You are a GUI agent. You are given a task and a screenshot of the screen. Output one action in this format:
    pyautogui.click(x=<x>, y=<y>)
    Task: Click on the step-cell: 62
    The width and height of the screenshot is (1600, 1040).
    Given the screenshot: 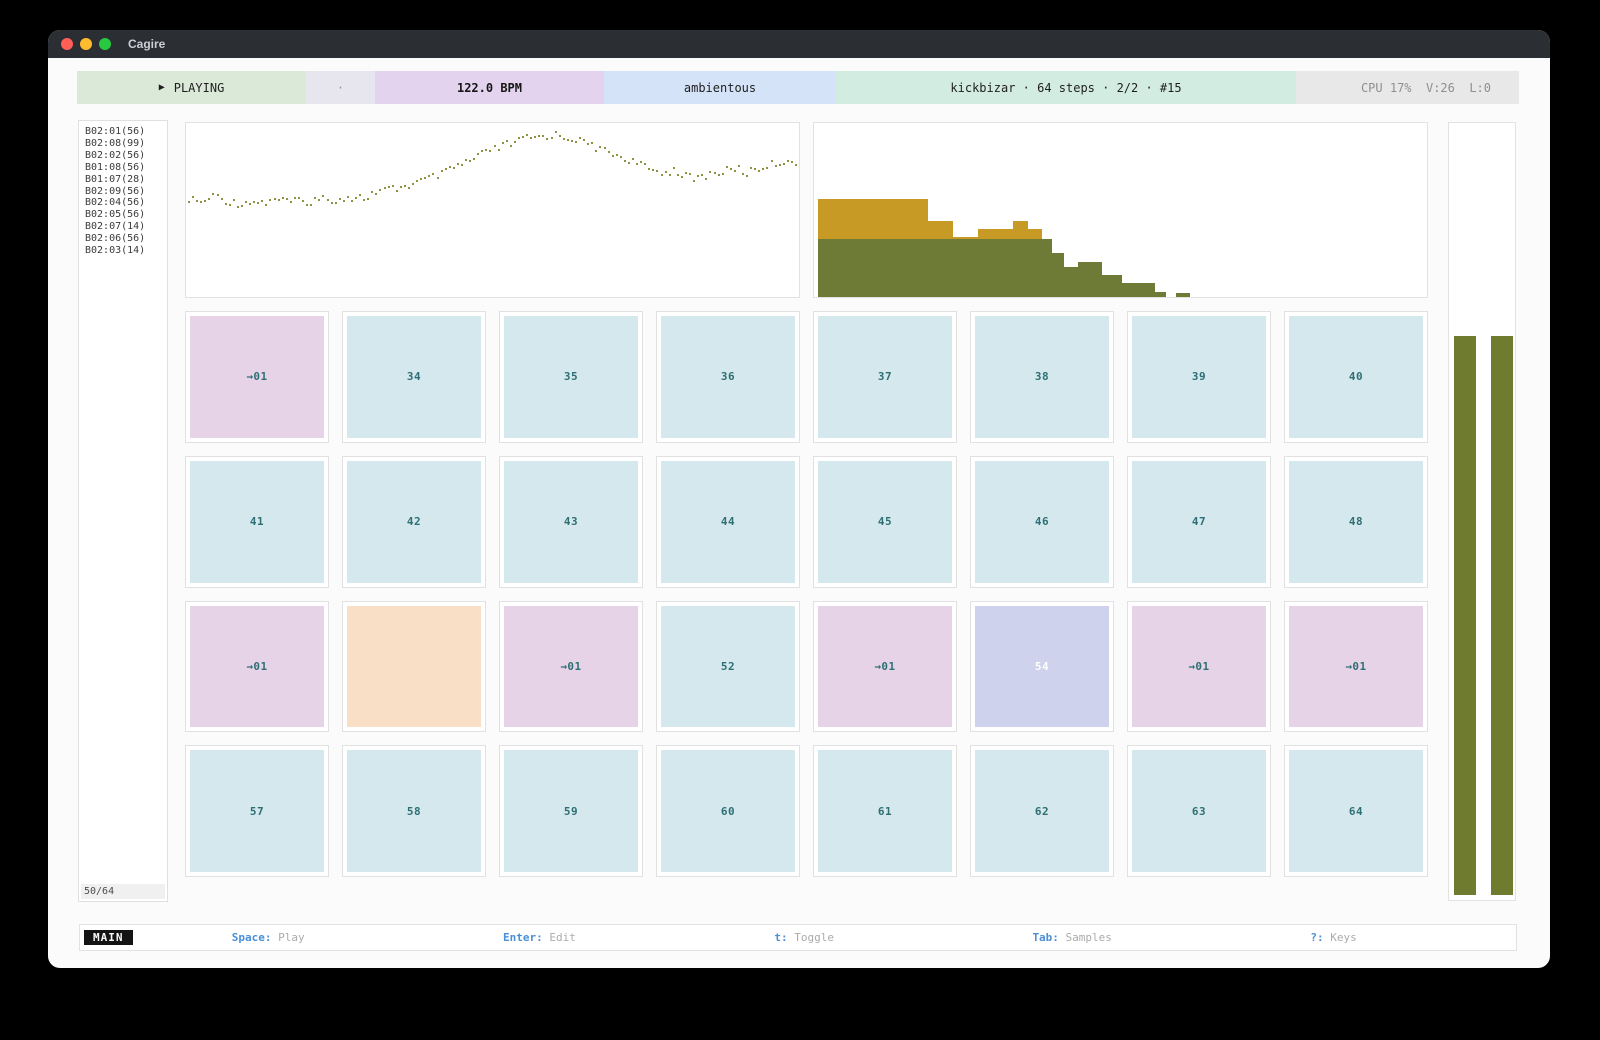 What is the action you would take?
    pyautogui.click(x=1042, y=811)
    